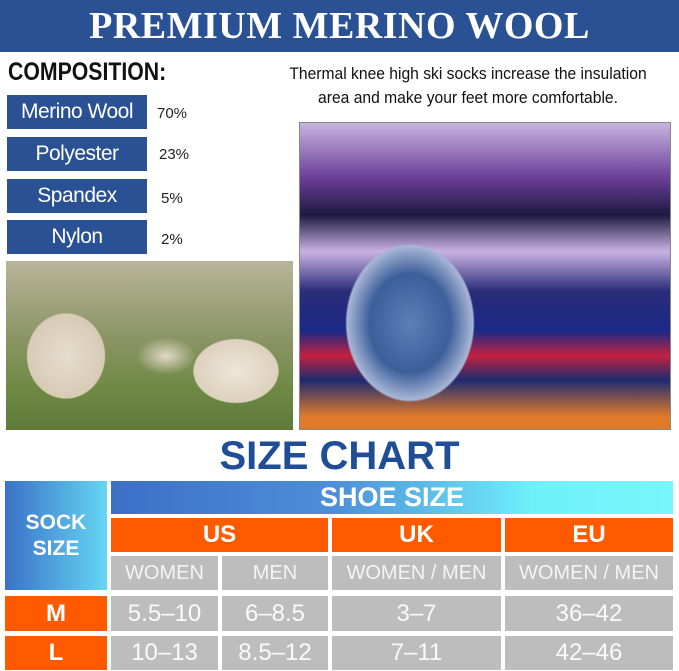 Image resolution: width=679 pixels, height=671 pixels. I want to click on table-cell: 10–13, so click(164, 653).